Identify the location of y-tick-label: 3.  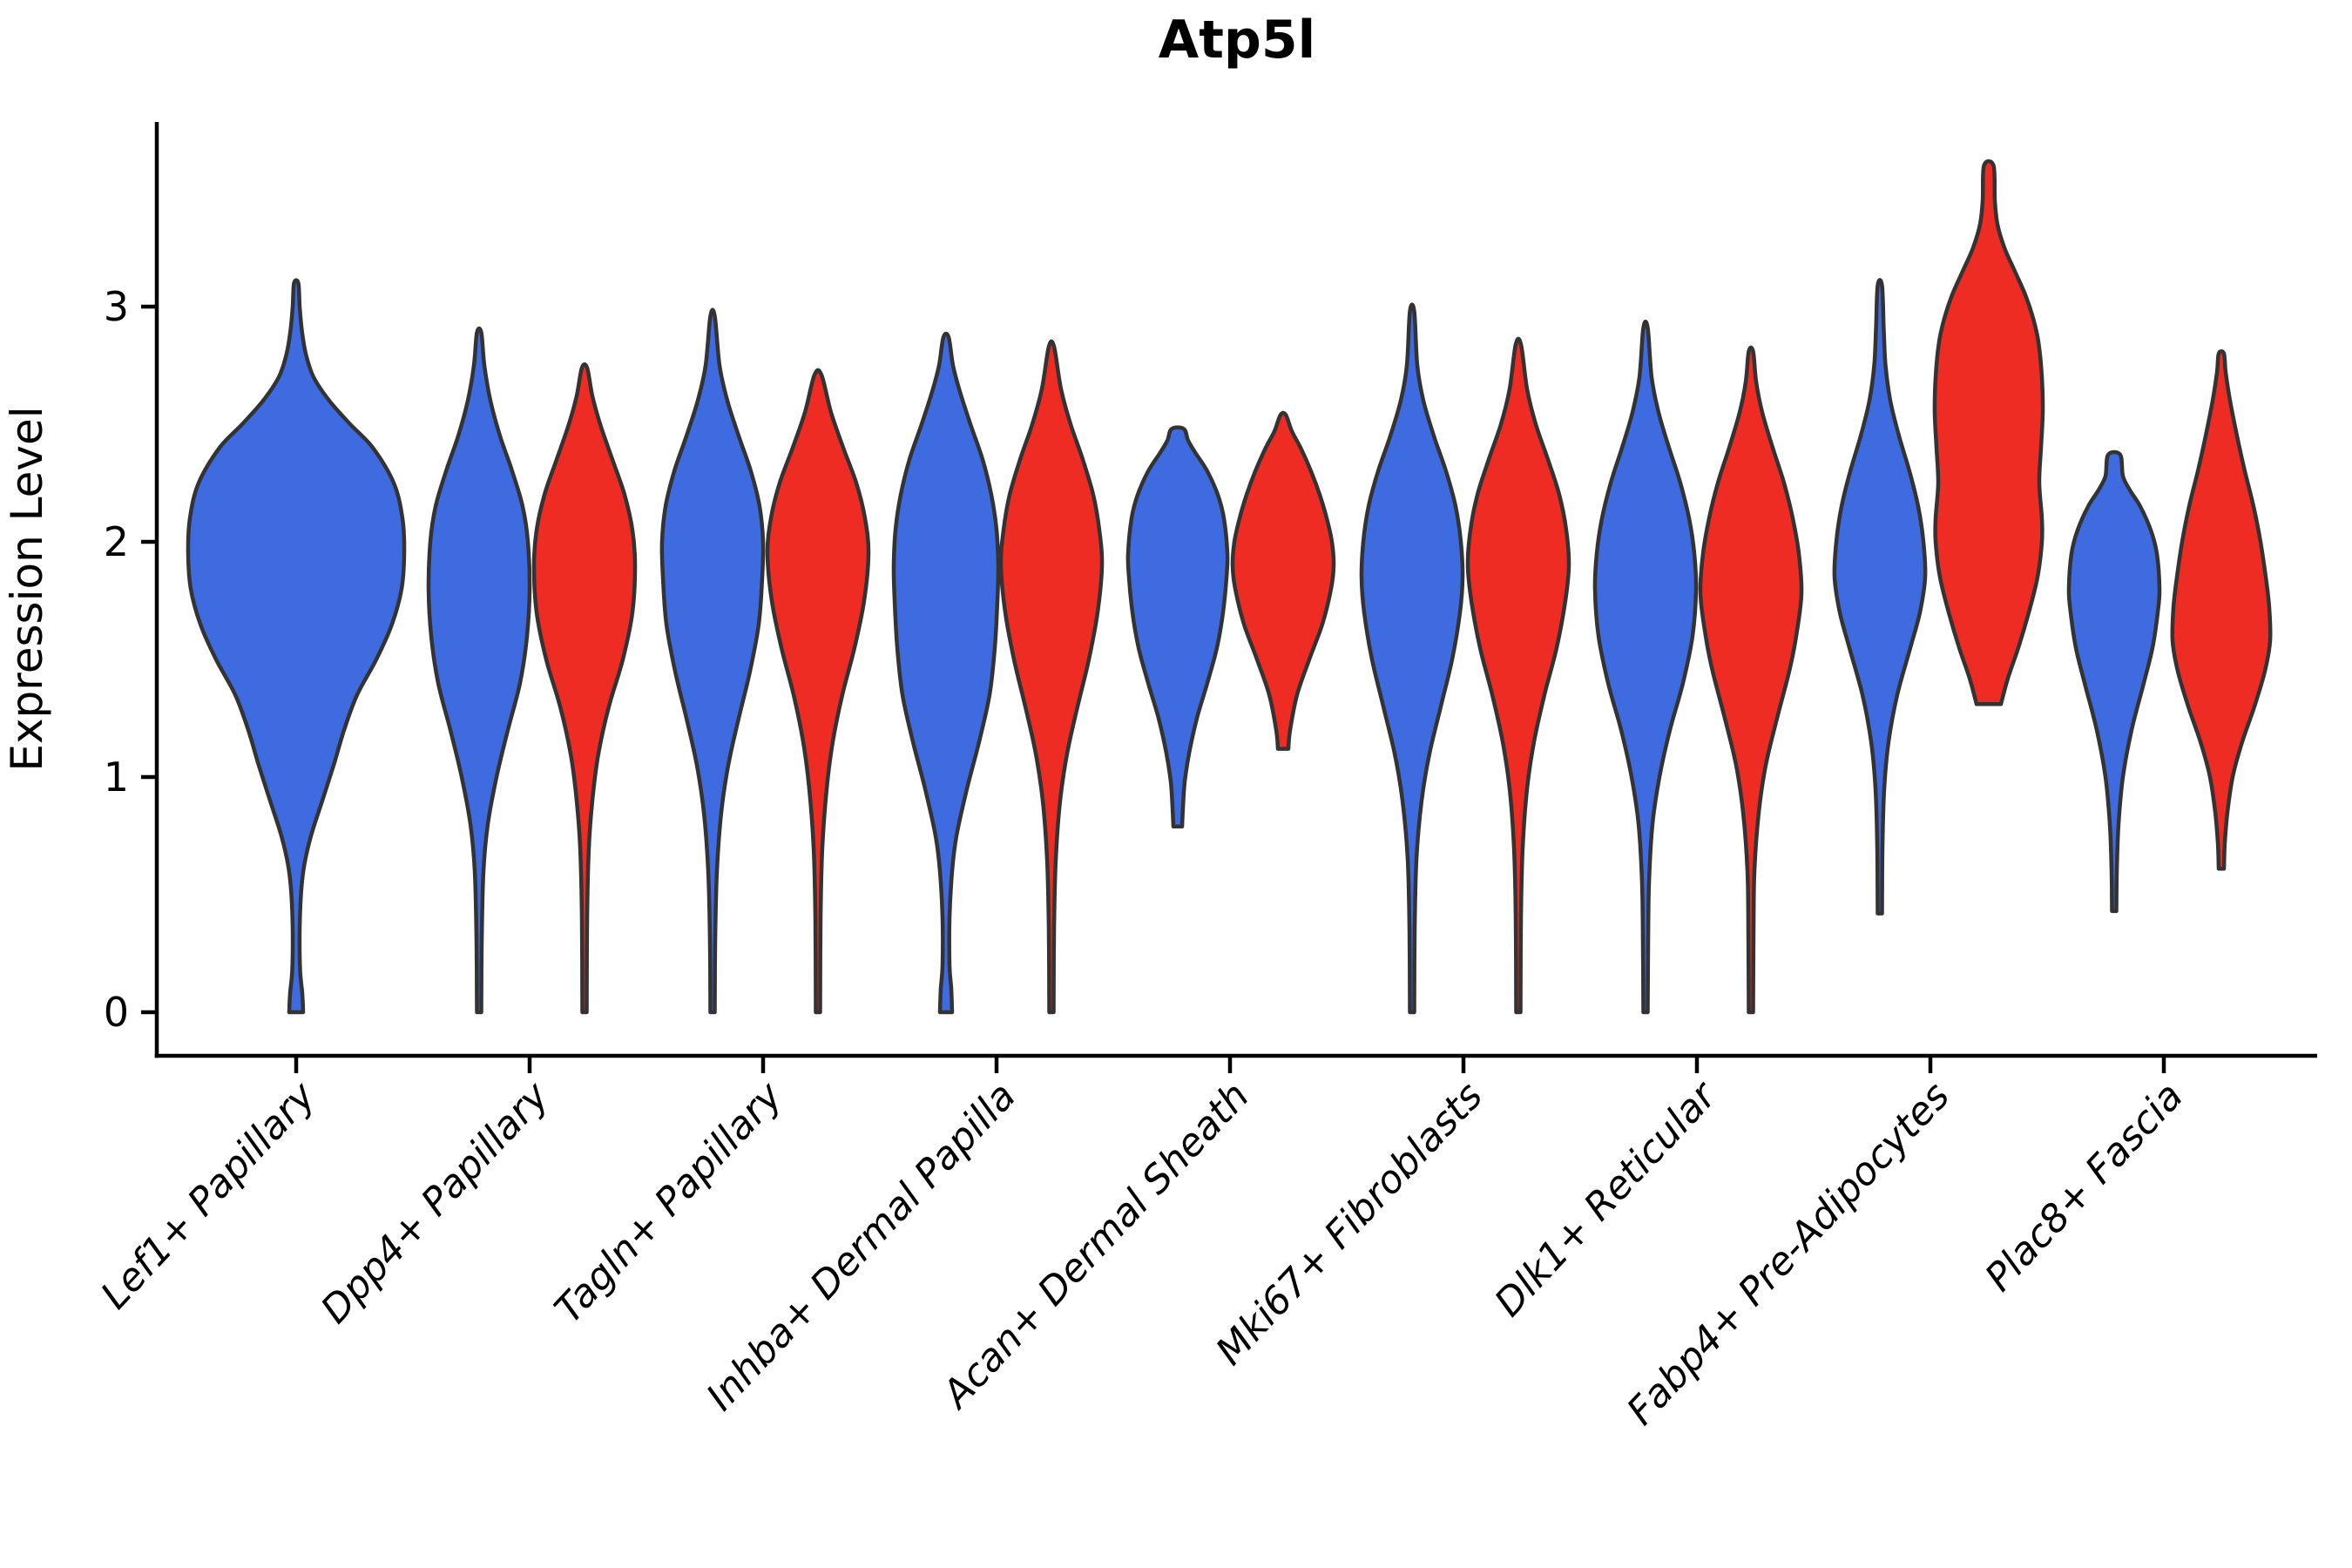
(116, 306).